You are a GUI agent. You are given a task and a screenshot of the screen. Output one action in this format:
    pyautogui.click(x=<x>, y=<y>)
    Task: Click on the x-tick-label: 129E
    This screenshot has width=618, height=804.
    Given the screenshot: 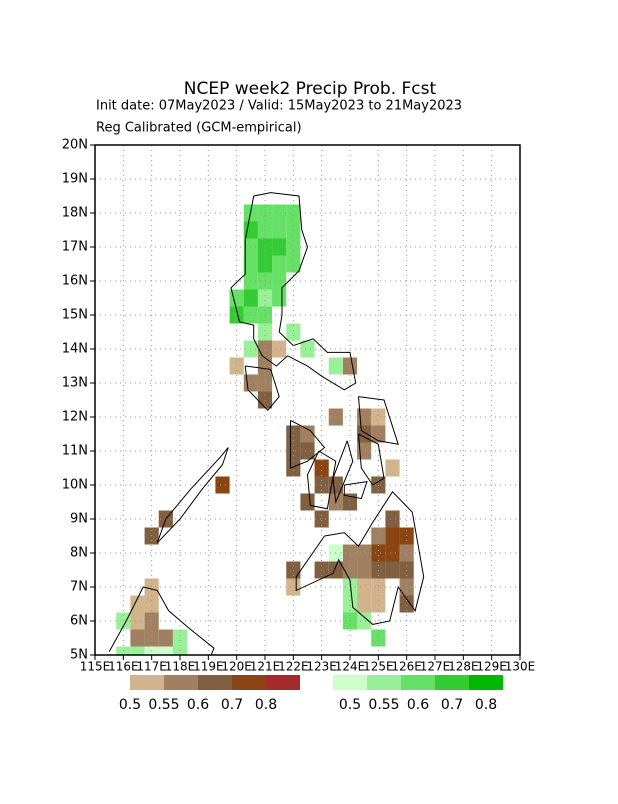 What is the action you would take?
    pyautogui.click(x=491, y=667)
    